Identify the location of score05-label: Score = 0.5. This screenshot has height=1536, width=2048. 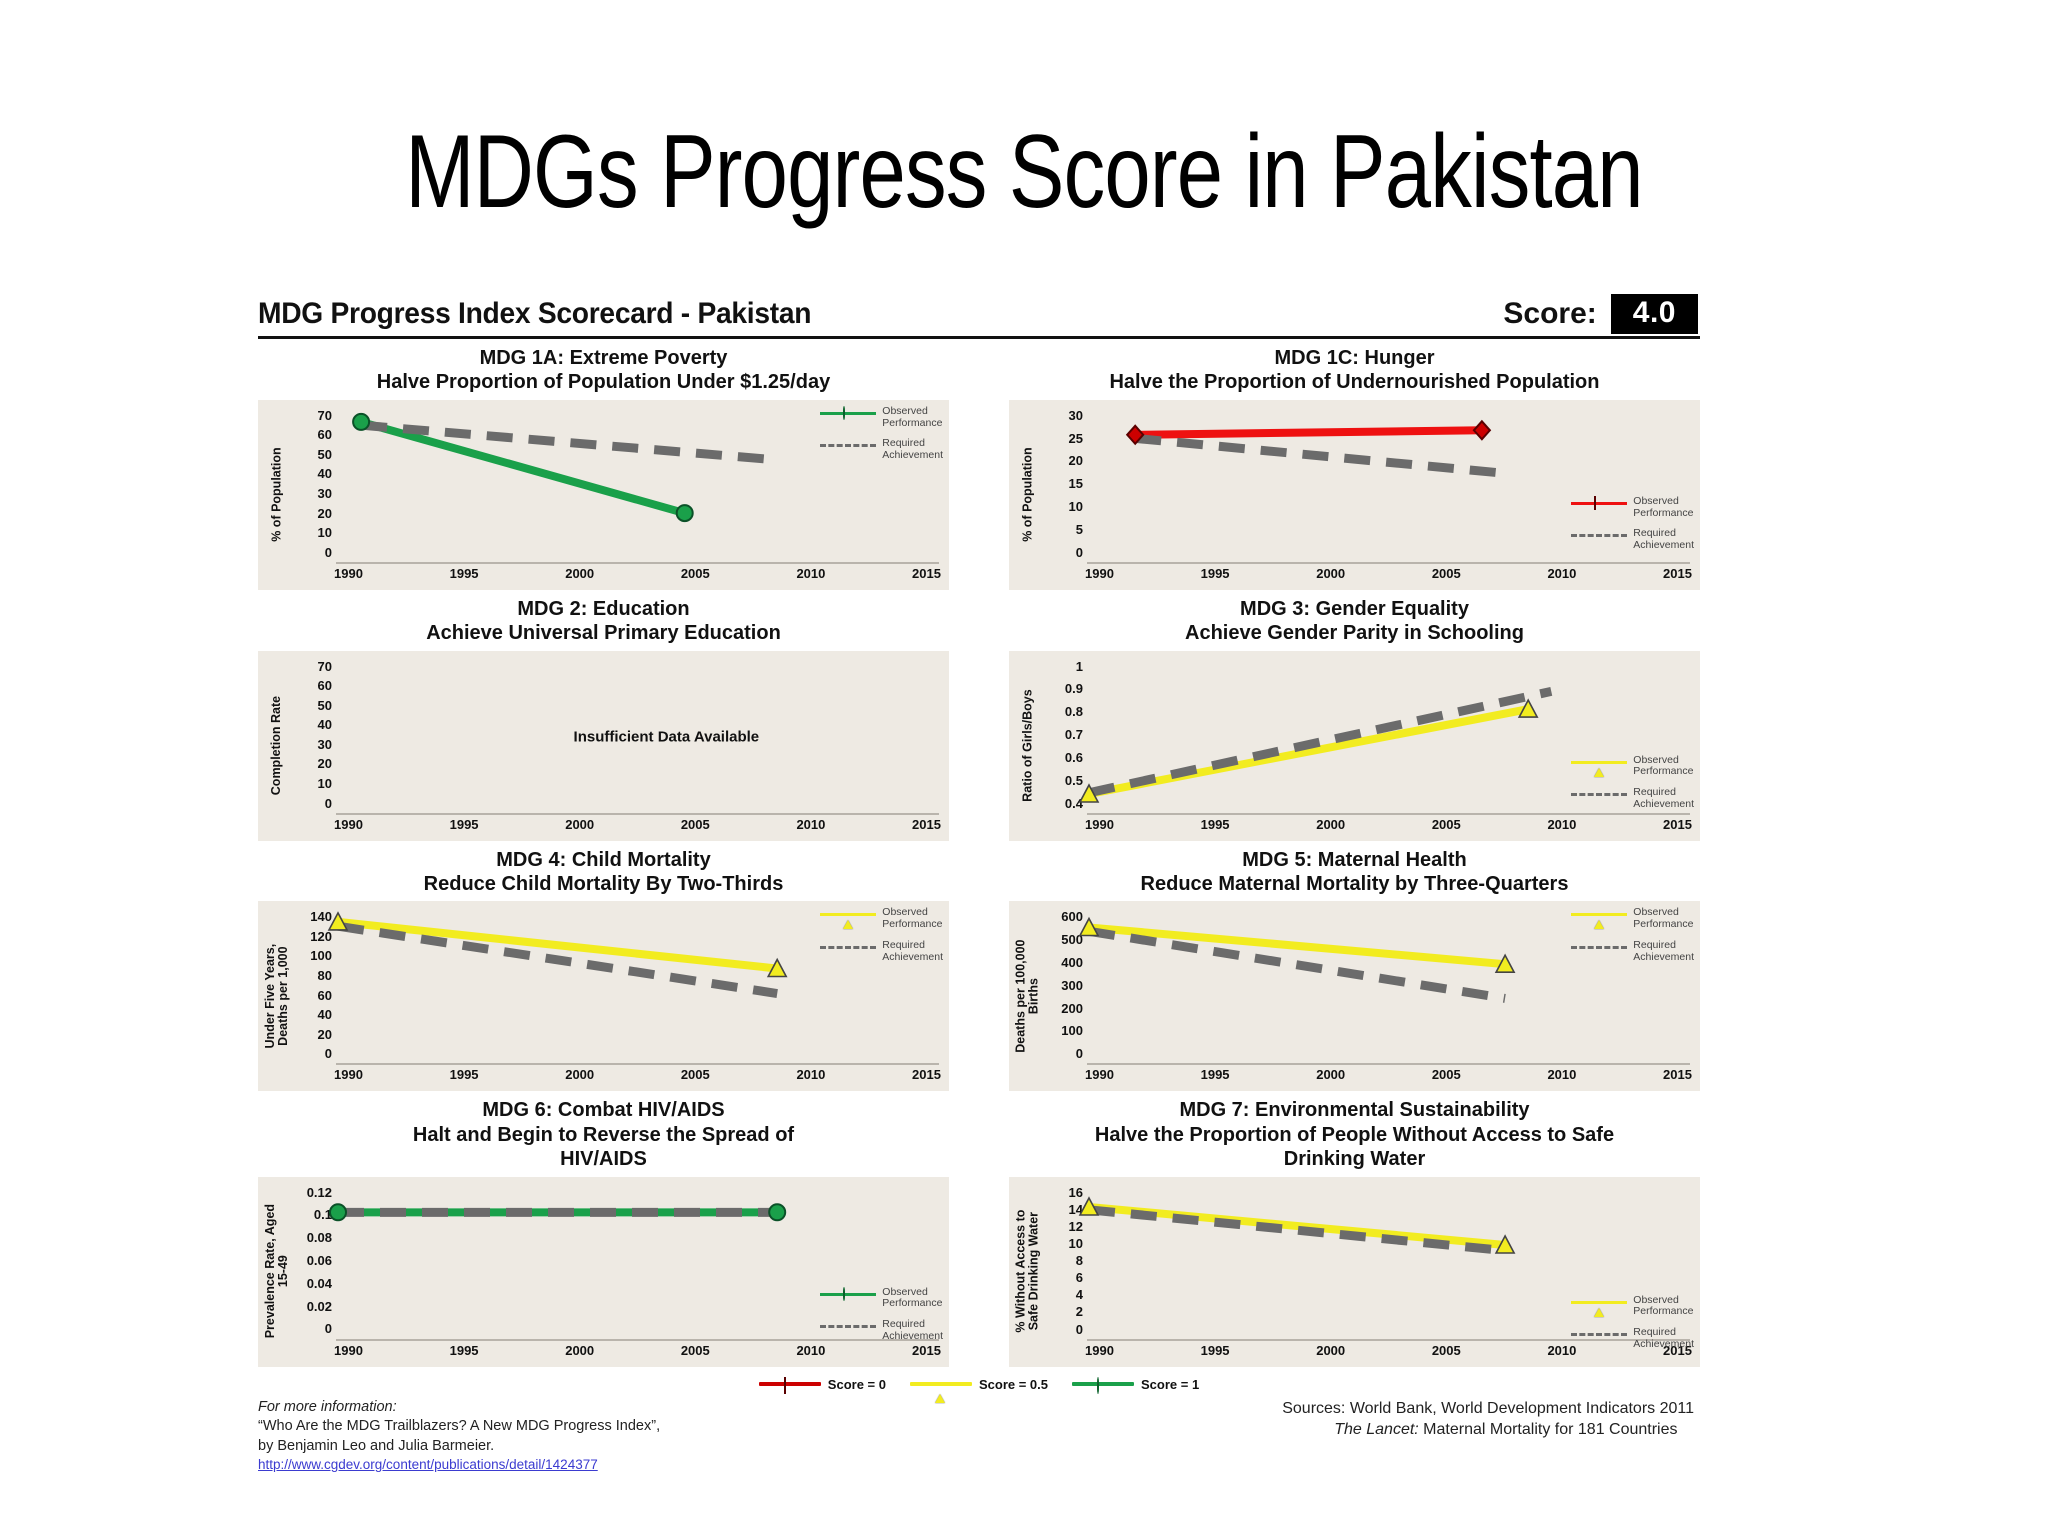
(1013, 1384).